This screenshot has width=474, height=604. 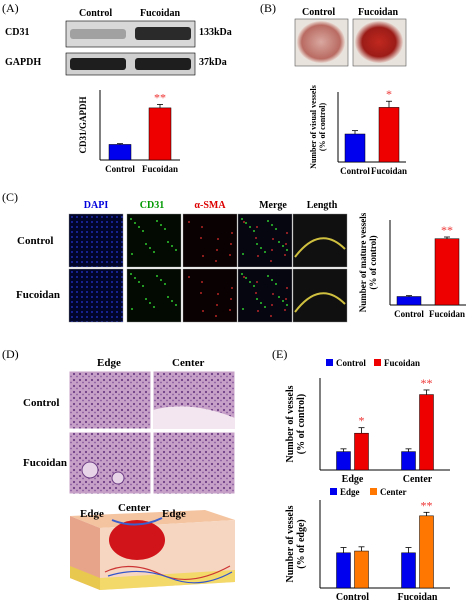 What do you see at coordinates (378, 12) in the screenshot?
I see `photo-label-fucoidan: Fucoidan` at bounding box center [378, 12].